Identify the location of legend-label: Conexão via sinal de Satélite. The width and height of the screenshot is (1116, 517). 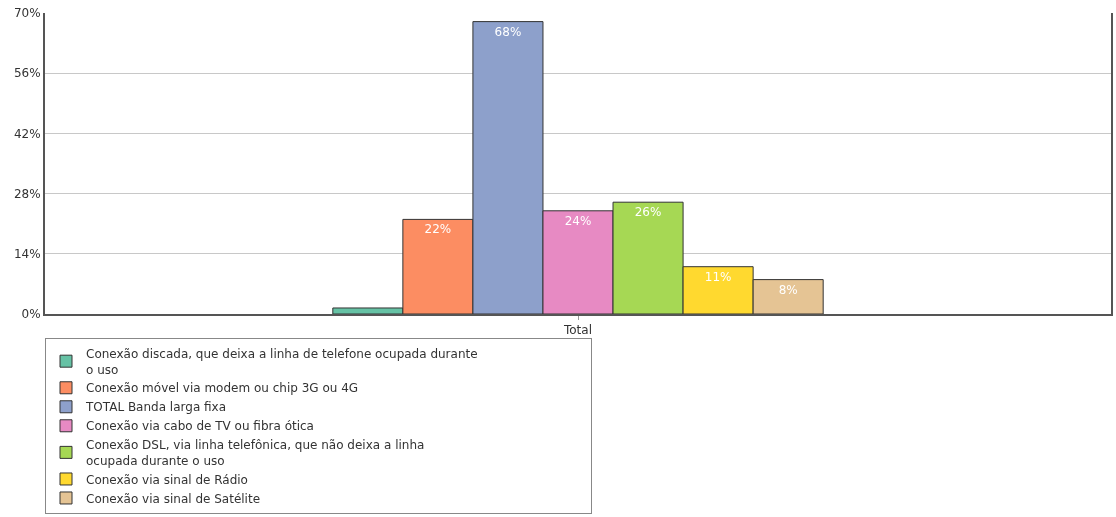
(173, 498).